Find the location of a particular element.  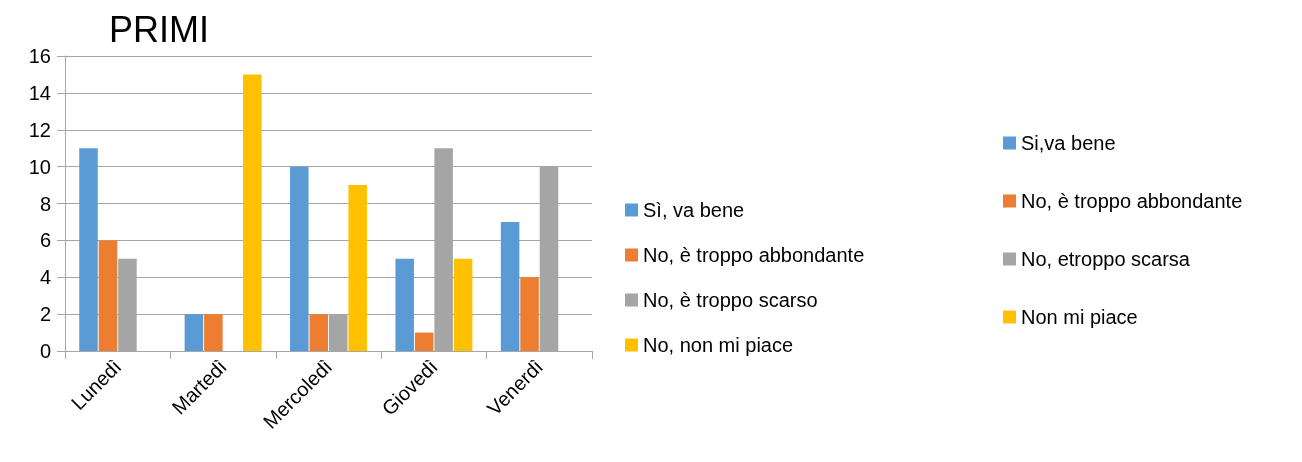

legend-label: Sì, va bene is located at coordinates (694, 210).